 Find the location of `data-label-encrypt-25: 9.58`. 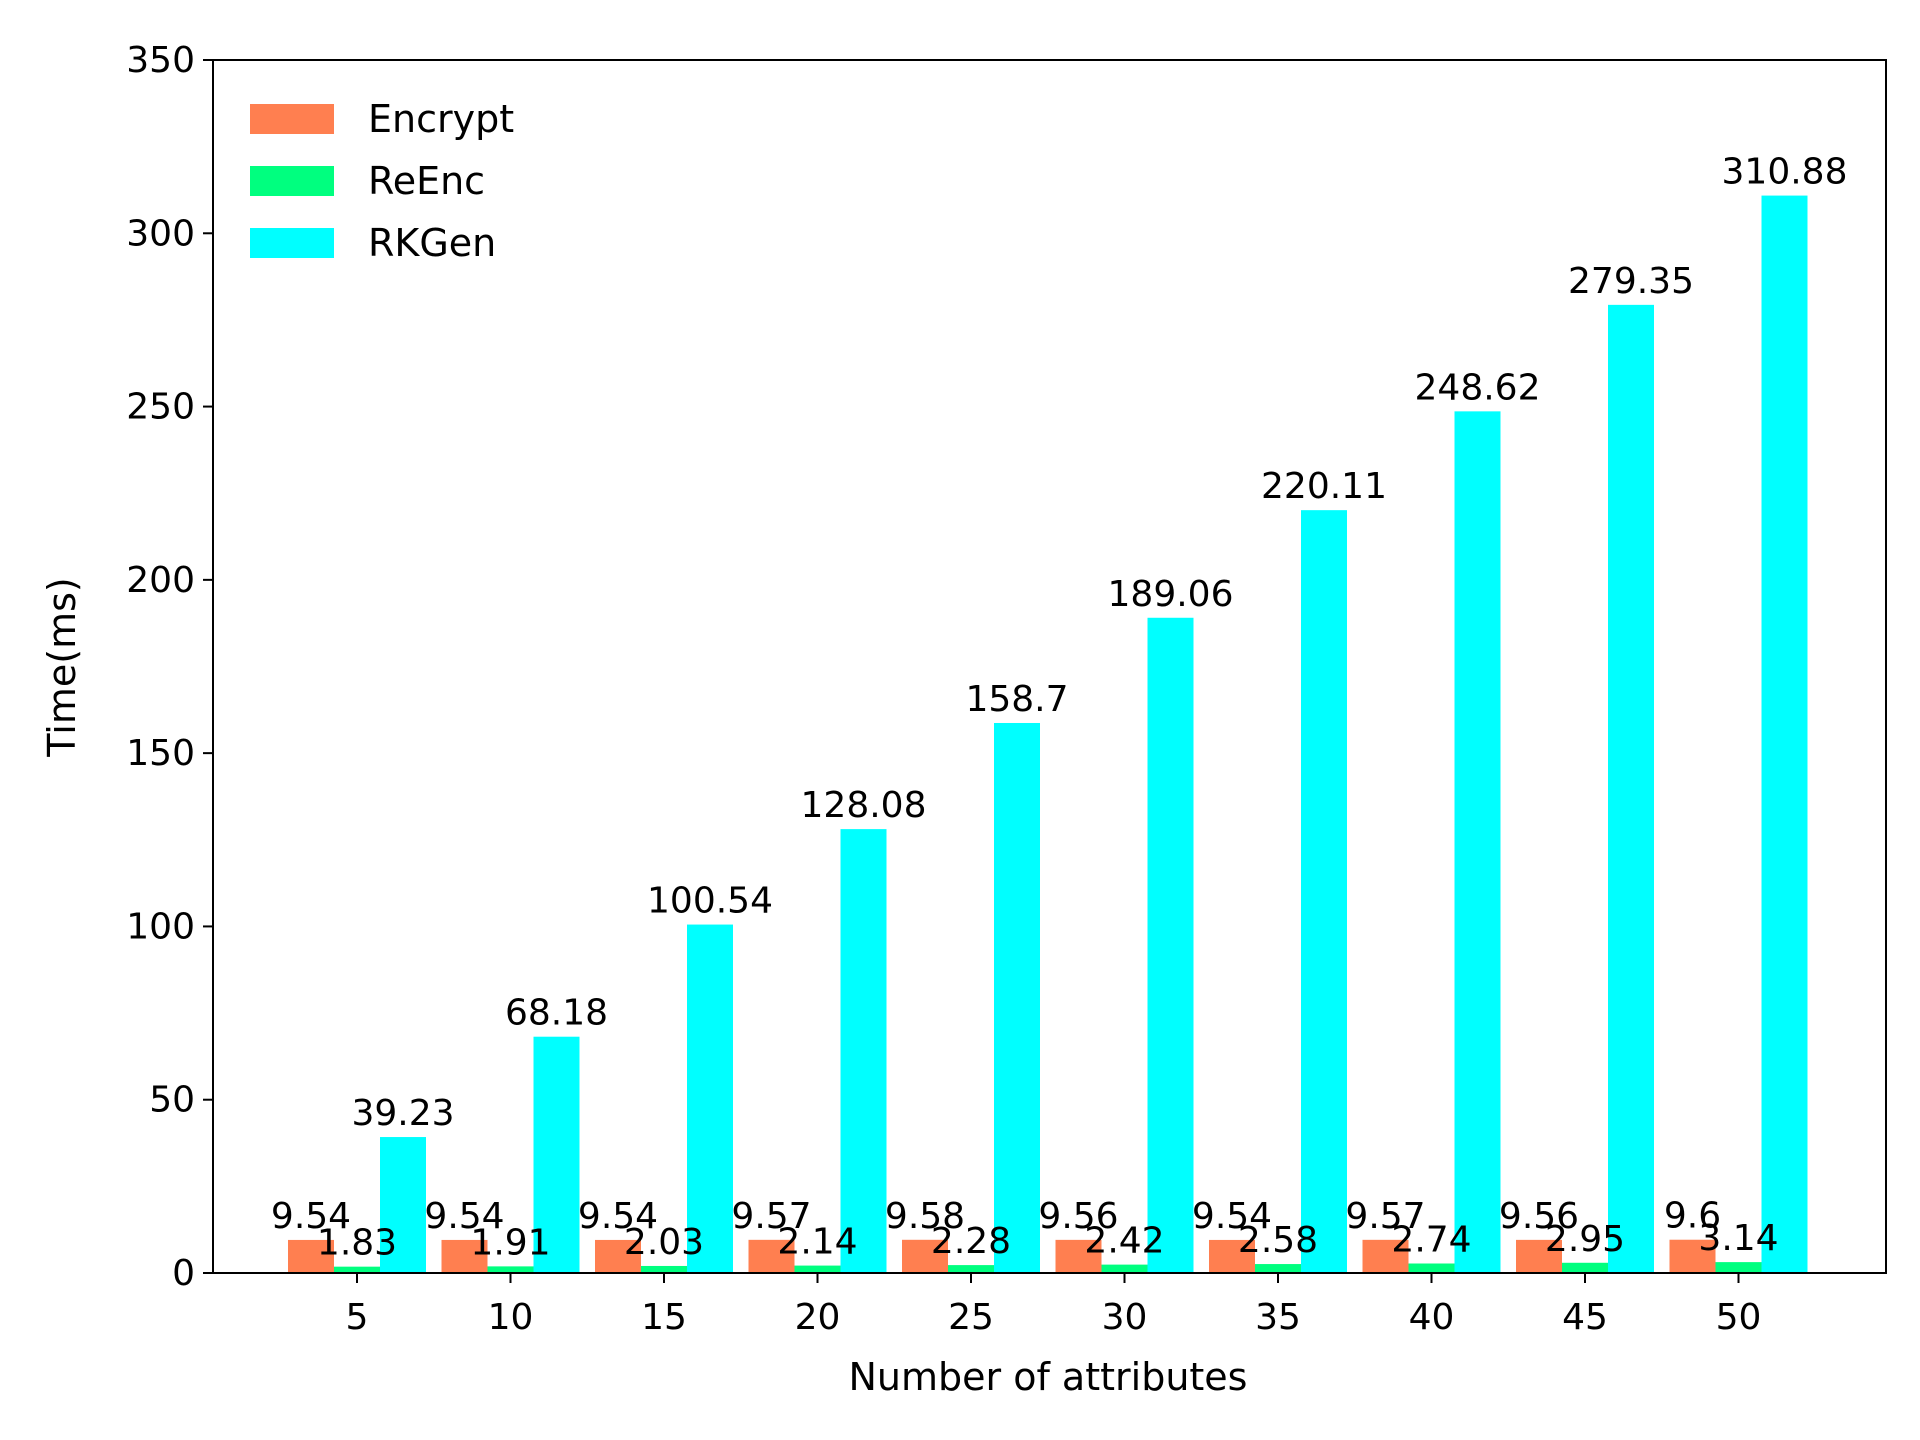

data-label-encrypt-25: 9.58 is located at coordinates (925, 1216).